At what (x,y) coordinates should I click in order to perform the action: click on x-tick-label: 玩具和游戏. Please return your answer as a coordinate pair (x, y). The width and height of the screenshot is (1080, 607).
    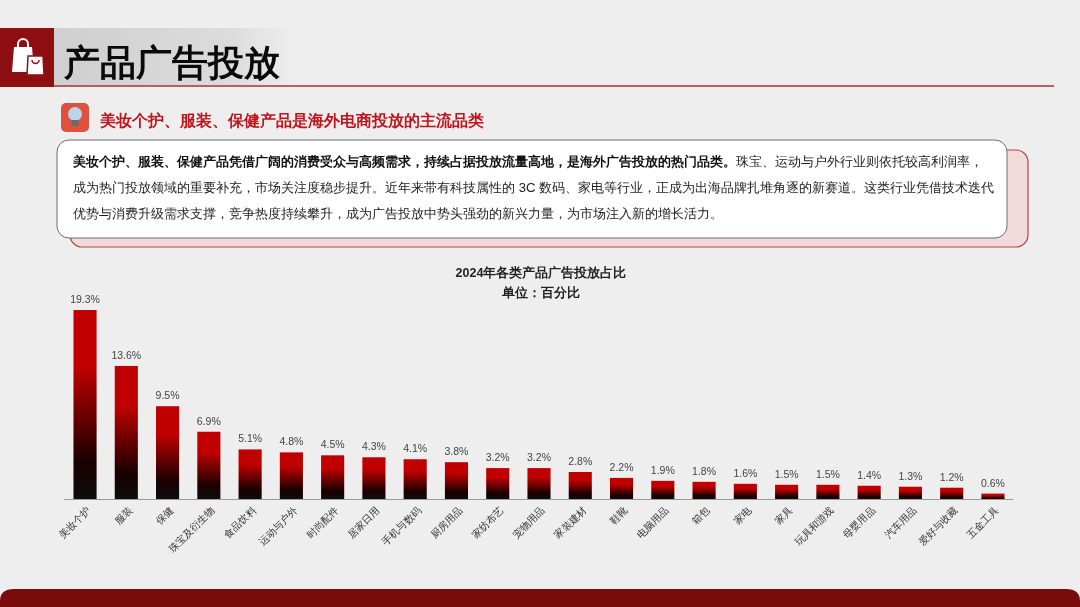
    Looking at the image, I should click on (814, 526).